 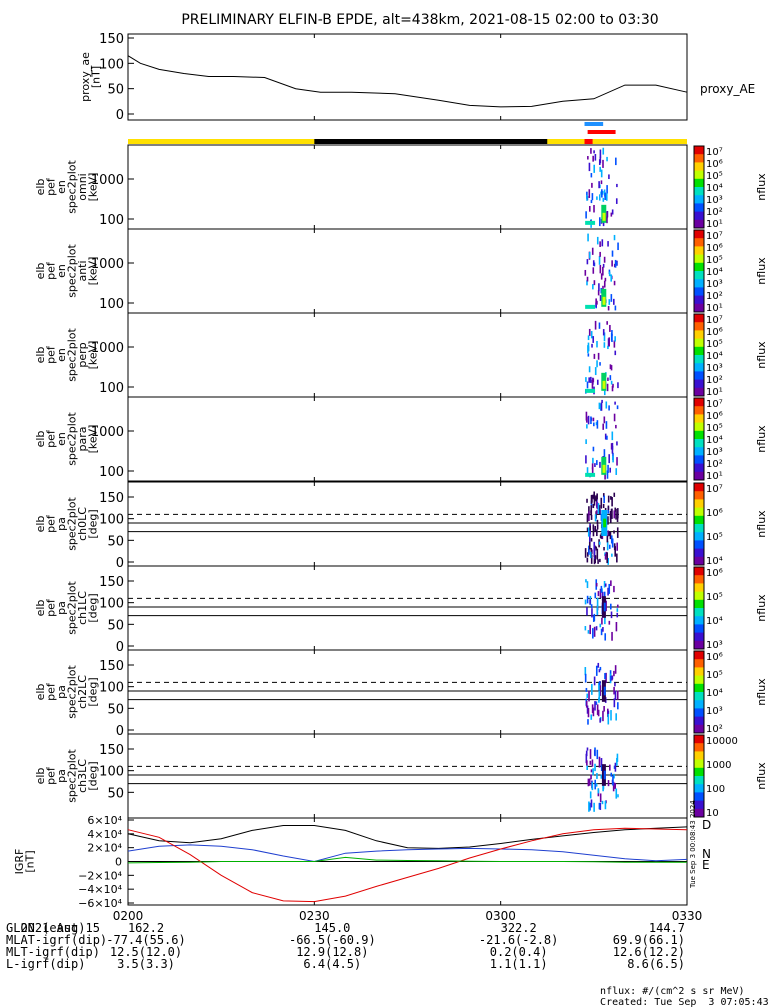 I want to click on y-tick-label: 150, so click(x=111, y=750).